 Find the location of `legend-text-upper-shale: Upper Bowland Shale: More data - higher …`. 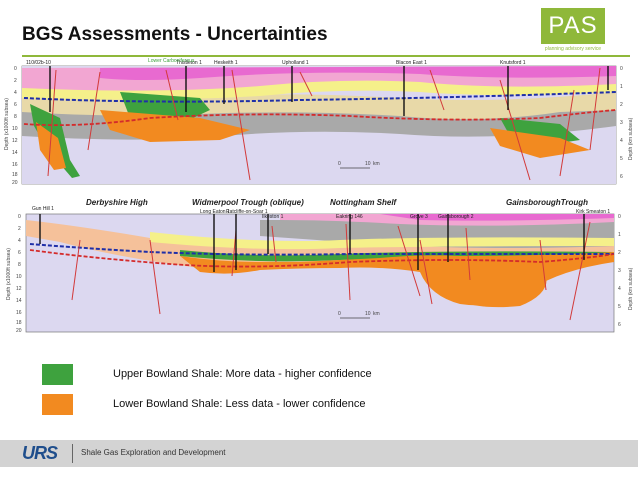

legend-text-upper-shale: Upper Bowland Shale: More data - higher … is located at coordinates (242, 374).